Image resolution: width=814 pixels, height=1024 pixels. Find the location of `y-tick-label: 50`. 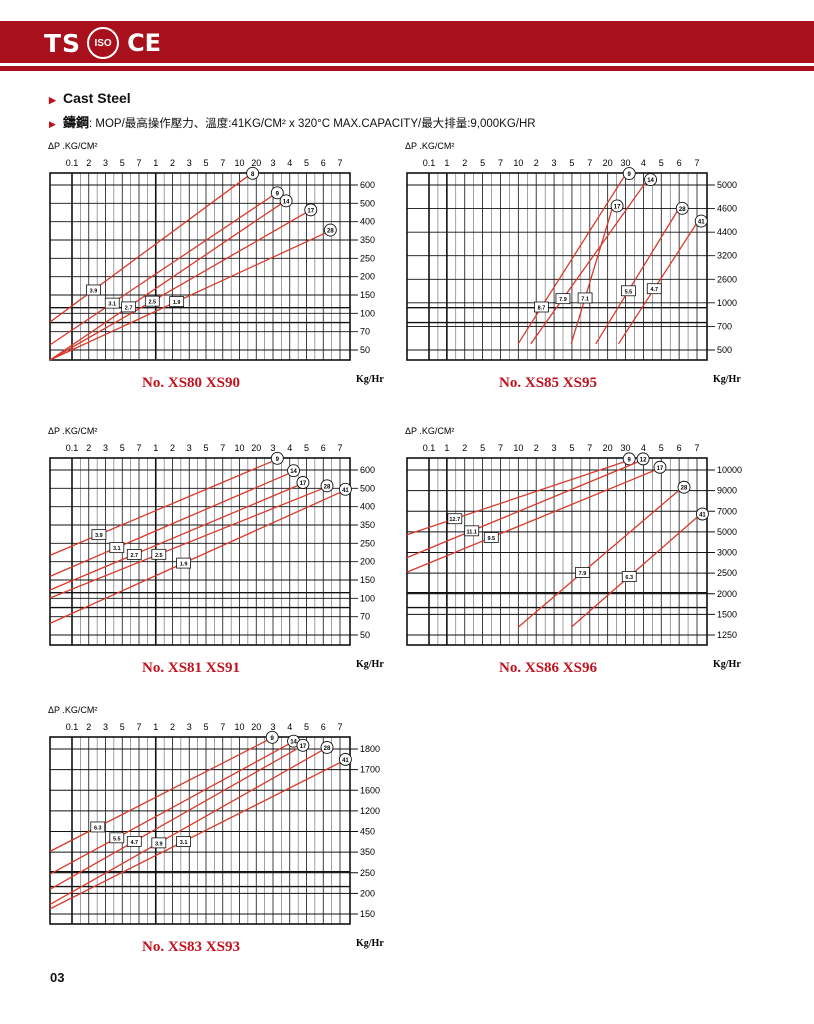

y-tick-label: 50 is located at coordinates (365, 635).